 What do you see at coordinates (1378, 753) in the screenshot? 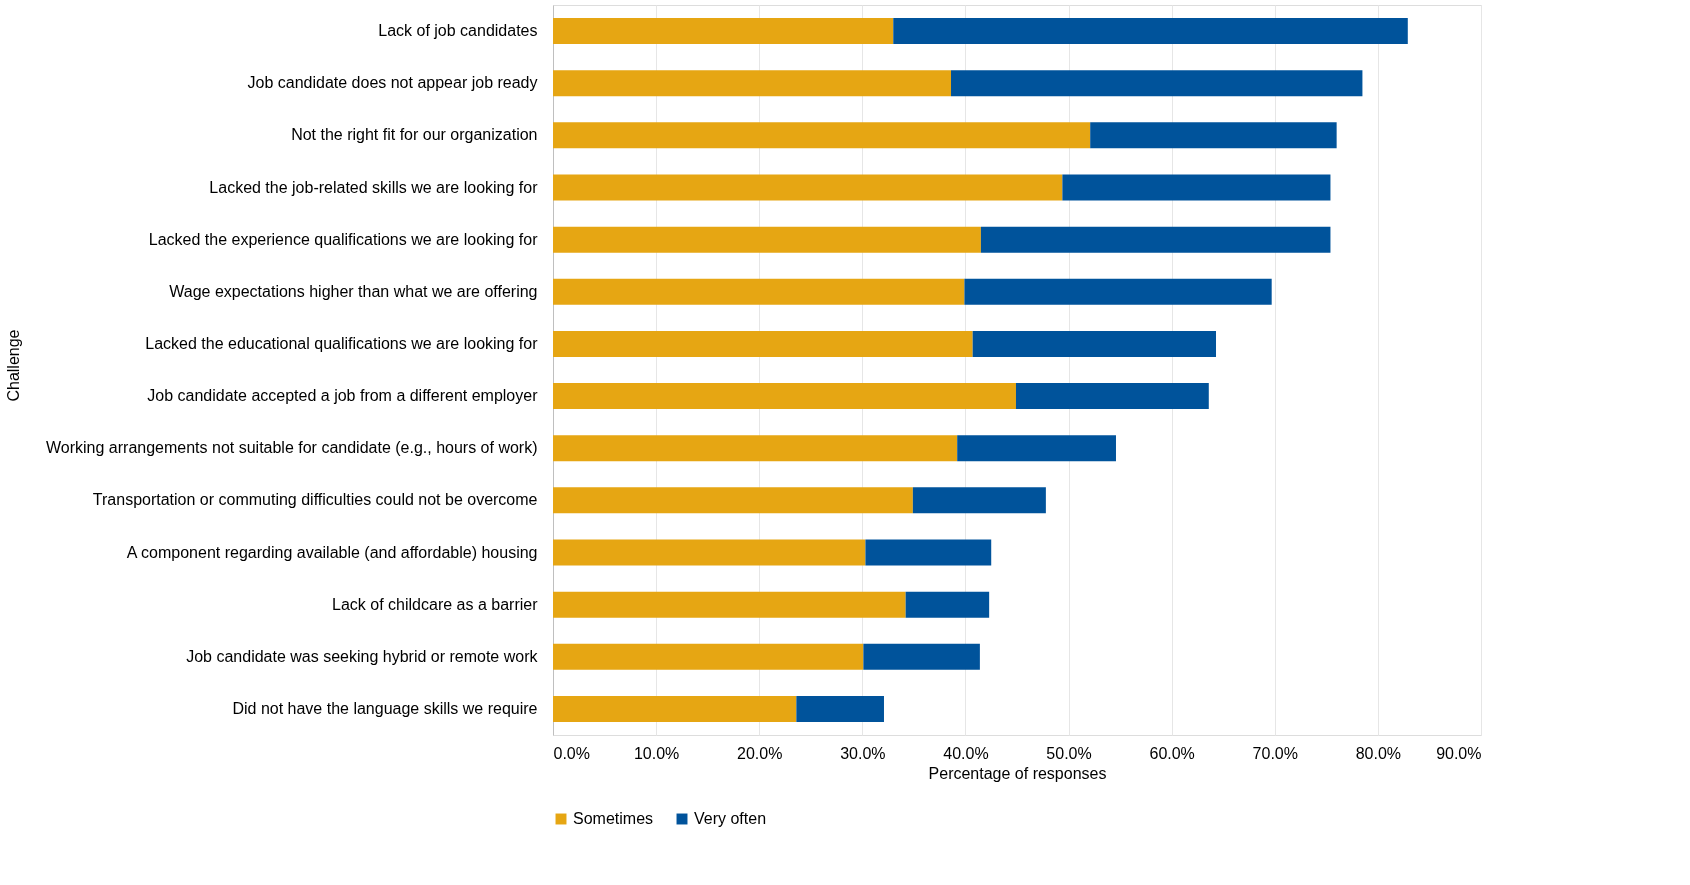
I see `x-tick-label: 80.0%` at bounding box center [1378, 753].